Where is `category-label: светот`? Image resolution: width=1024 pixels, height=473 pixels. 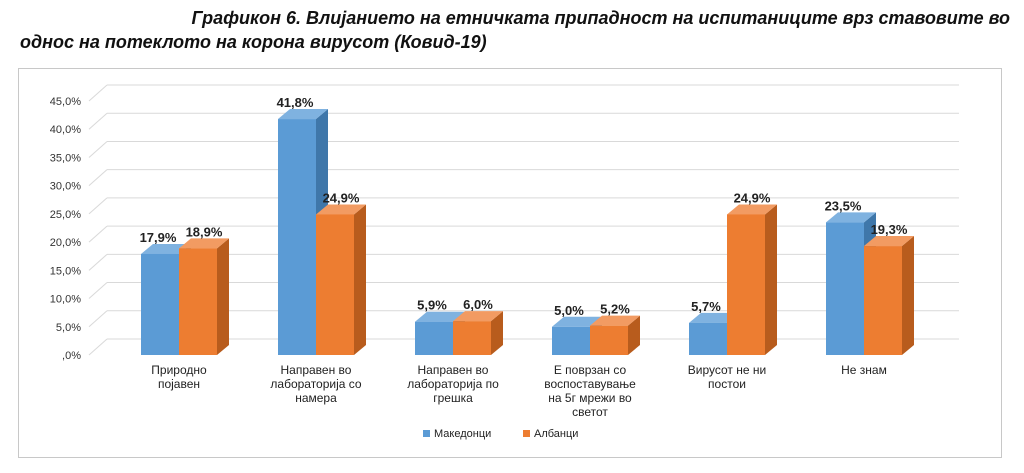 category-label: светот is located at coordinates (590, 412).